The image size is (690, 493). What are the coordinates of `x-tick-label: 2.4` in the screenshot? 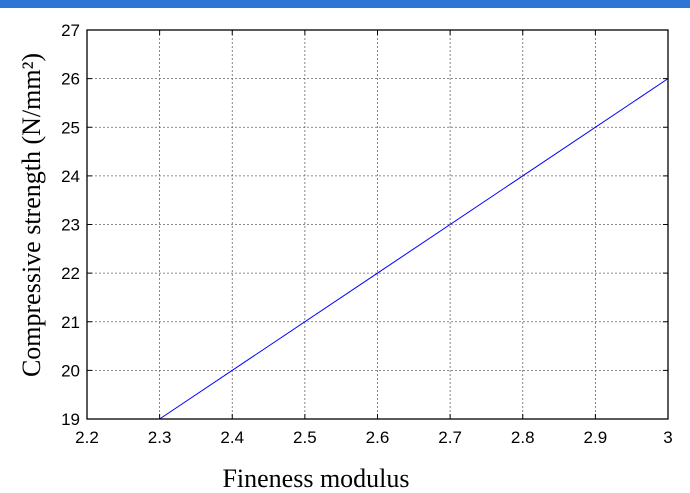 It's located at (232, 437).